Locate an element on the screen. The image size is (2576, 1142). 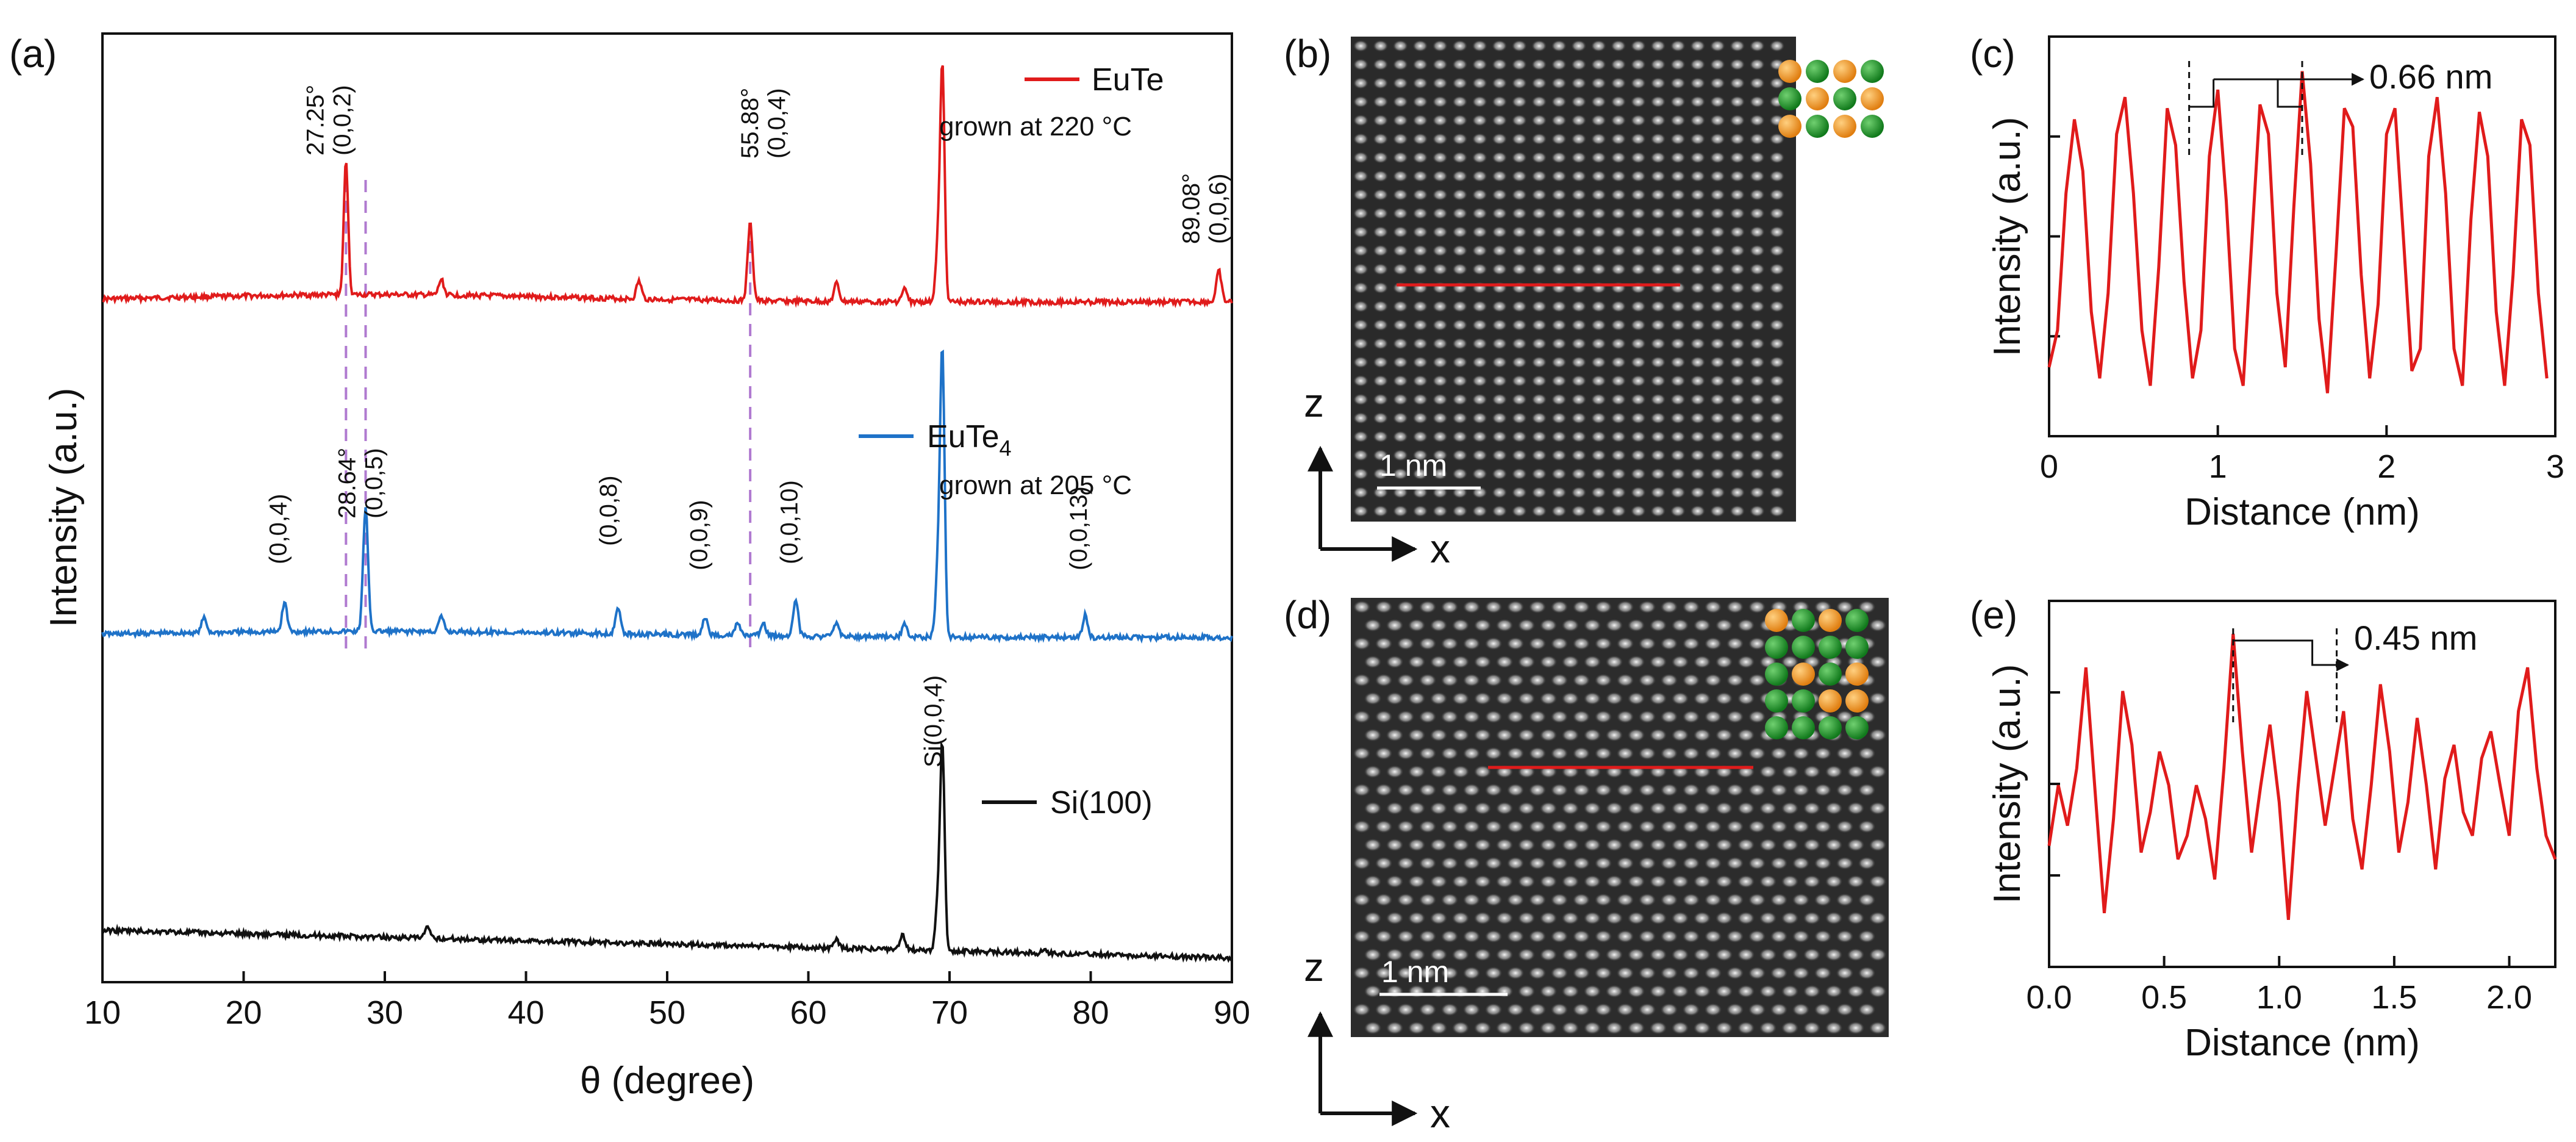
x-tick-label: 30 is located at coordinates (385, 1013).